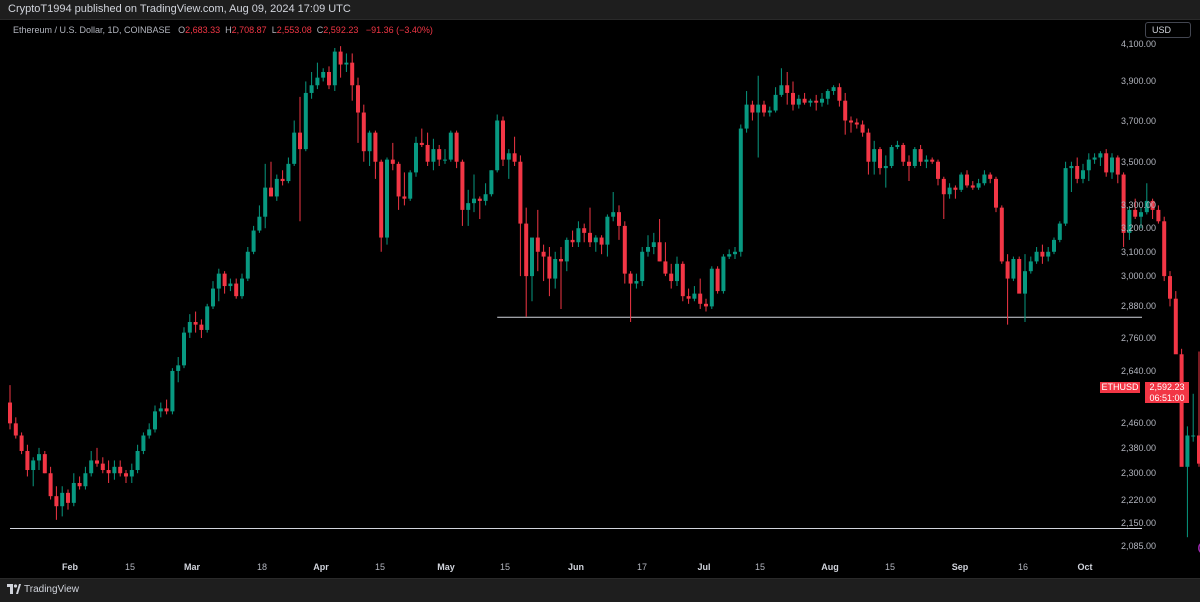 This screenshot has height=602, width=1200. I want to click on price-tick-12: 2,380.00, so click(1139, 447).